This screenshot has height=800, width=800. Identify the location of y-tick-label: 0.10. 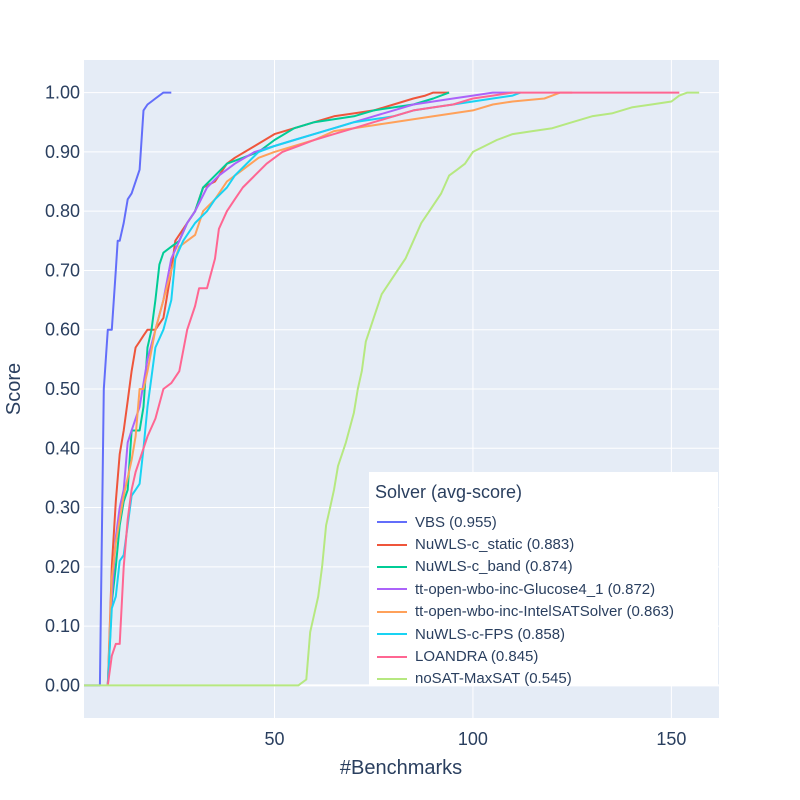
(62, 626).